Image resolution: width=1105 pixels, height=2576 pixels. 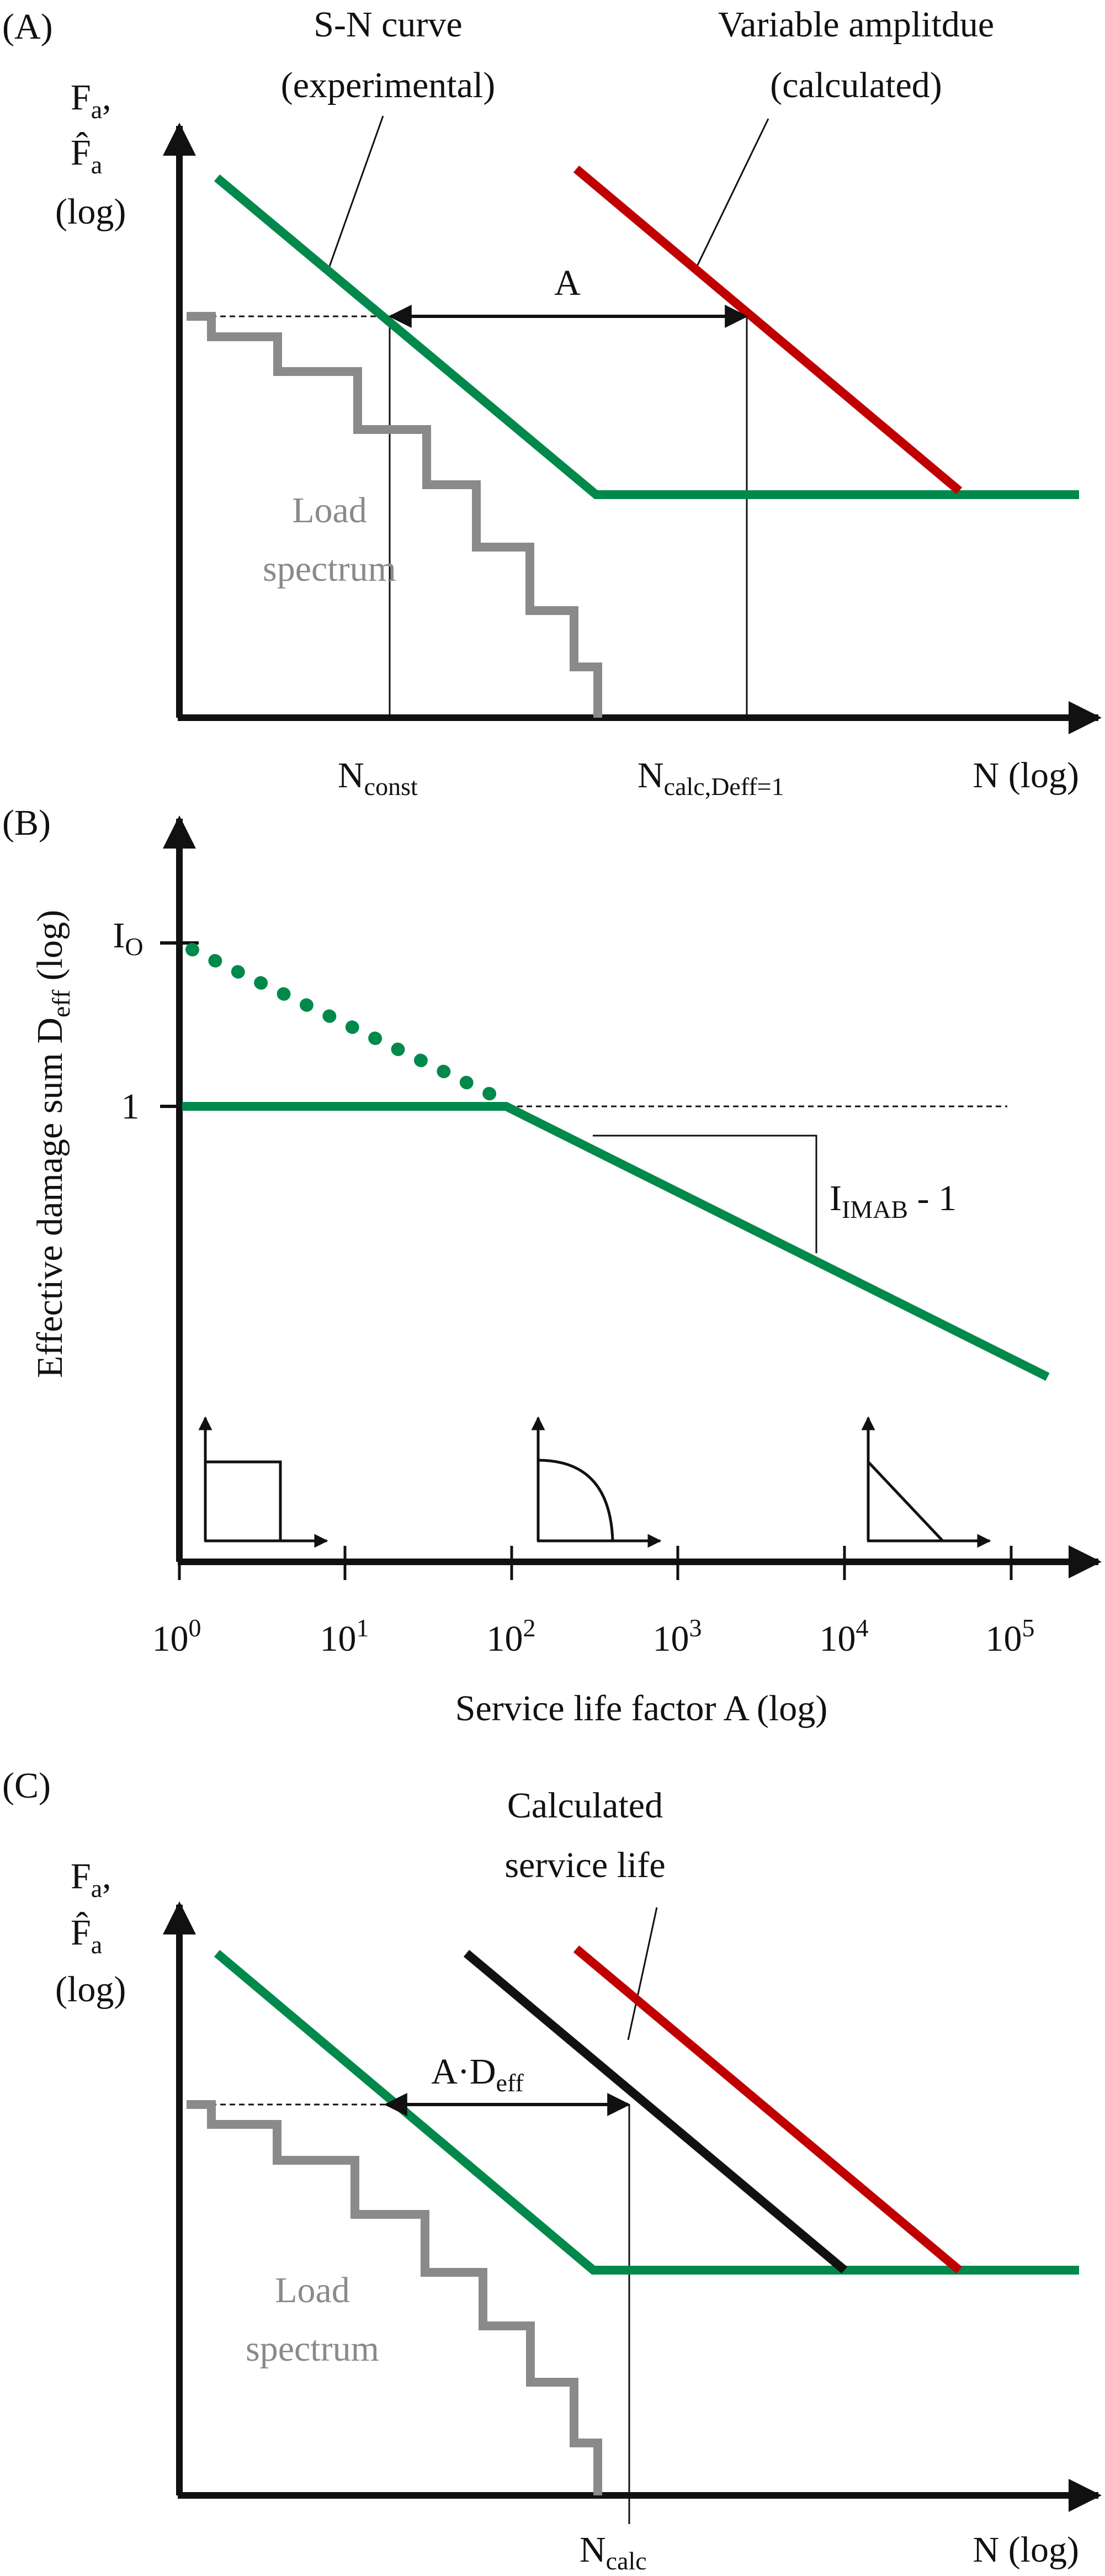 I want to click on panel-b-y-tick-io-label: IO, so click(x=128, y=938).